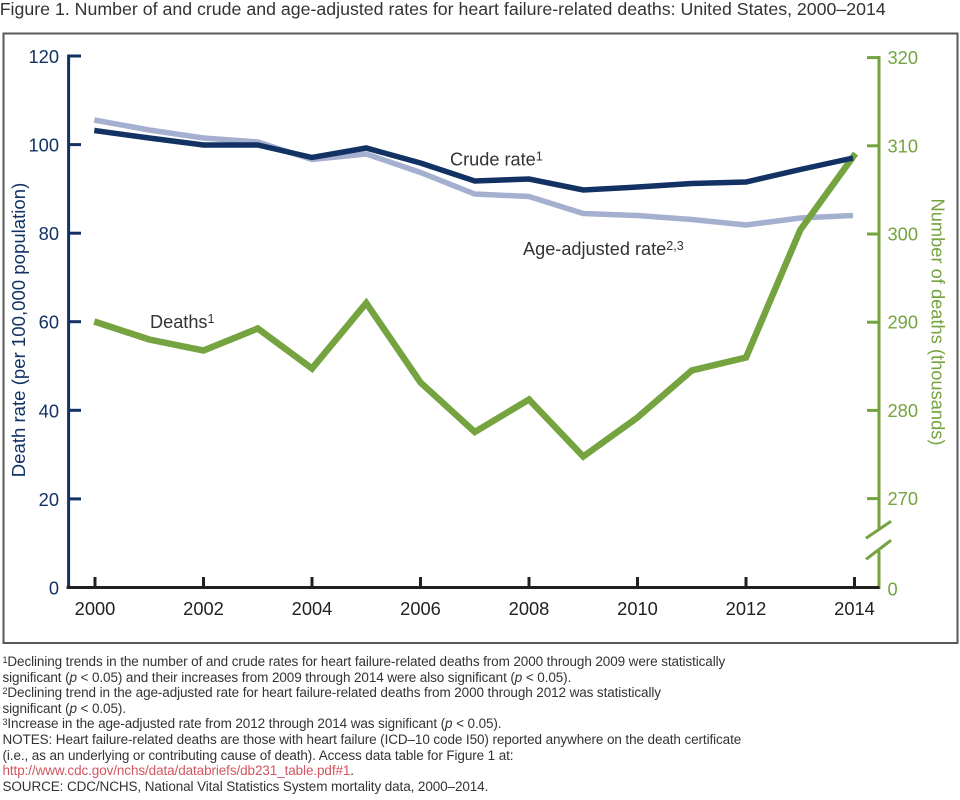 Image resolution: width=960 pixels, height=800 pixels. I want to click on svg-text:Death rate (per 100,000 popula: Death rate (per 100,000 population), so click(18, 330).